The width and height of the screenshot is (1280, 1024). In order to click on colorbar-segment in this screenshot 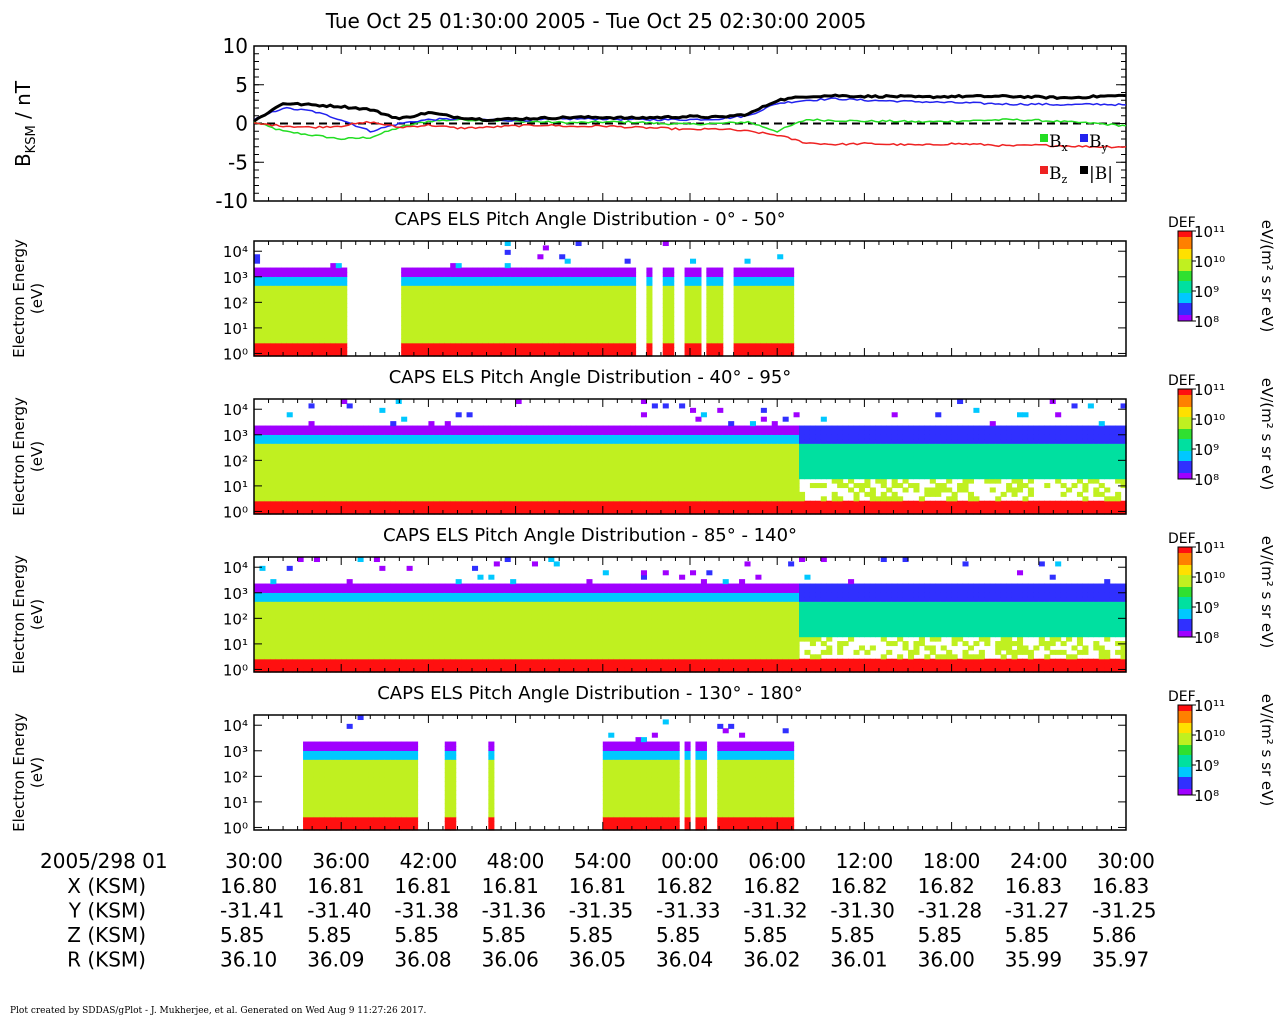, I will do `click(1185, 266)`.